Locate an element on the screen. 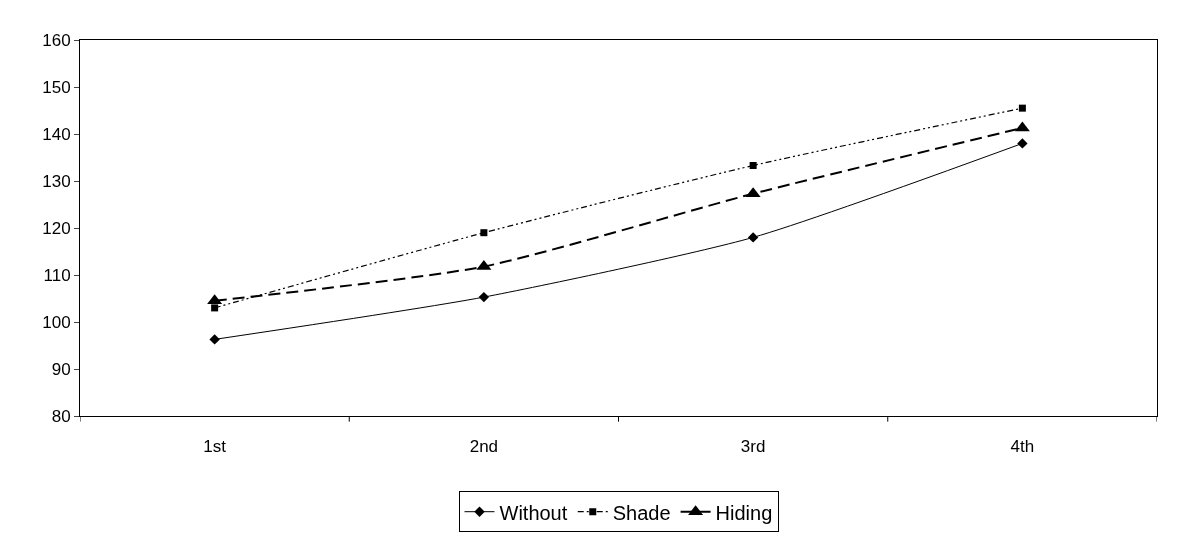 The image size is (1182, 544). legend-label: Without is located at coordinates (533, 512).